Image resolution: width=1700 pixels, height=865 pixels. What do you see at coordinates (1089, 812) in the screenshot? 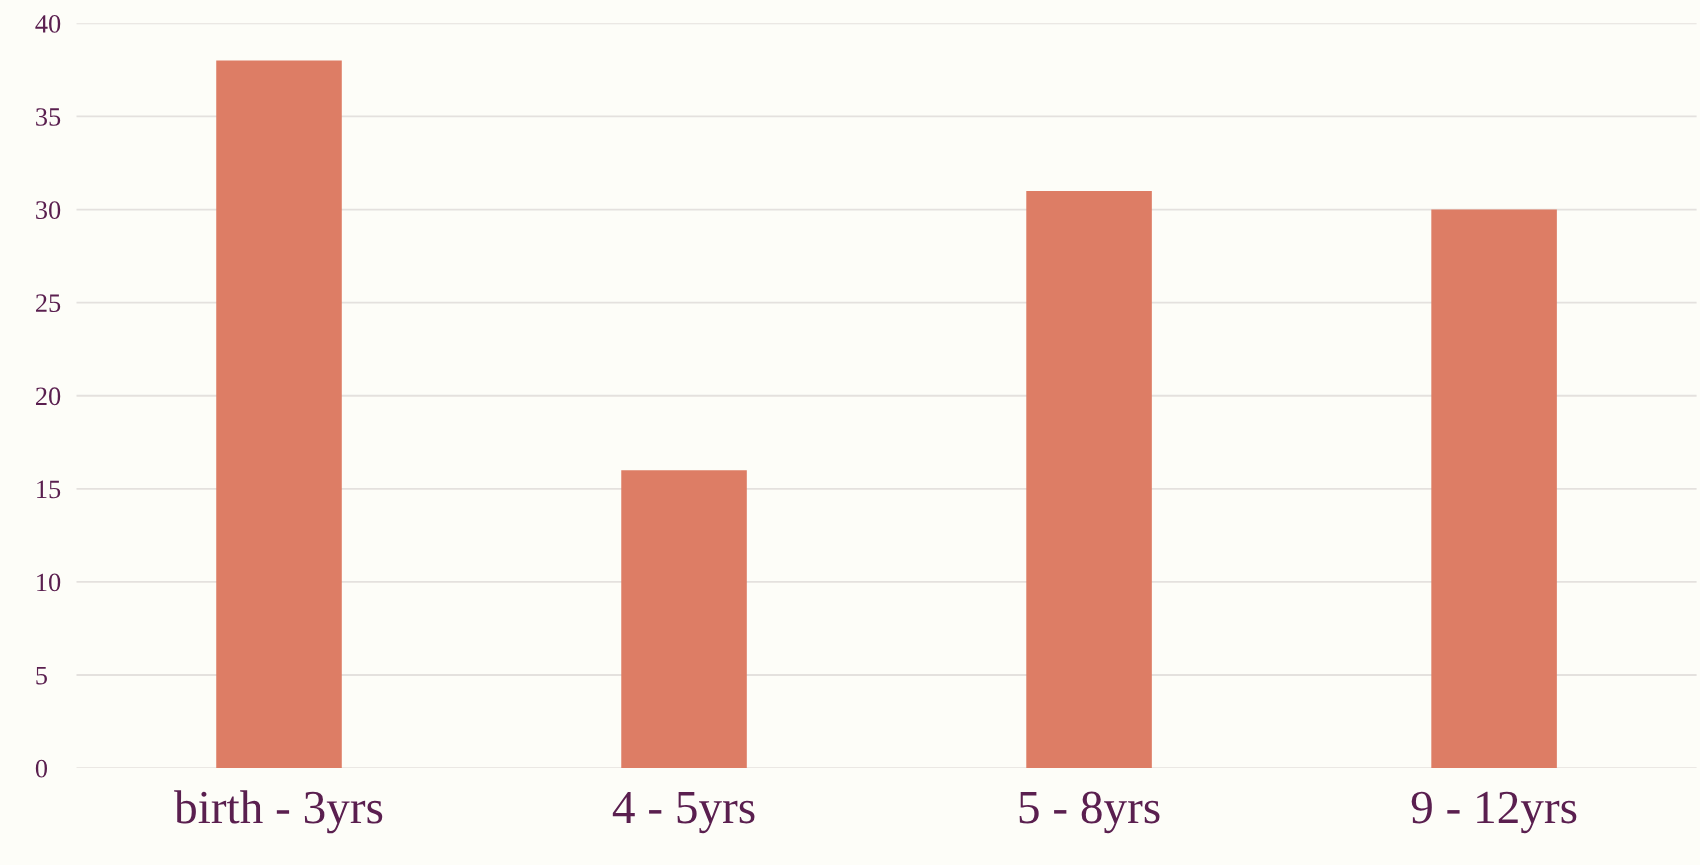
I see `x-tick-label: 5 - 8yrs` at bounding box center [1089, 812].